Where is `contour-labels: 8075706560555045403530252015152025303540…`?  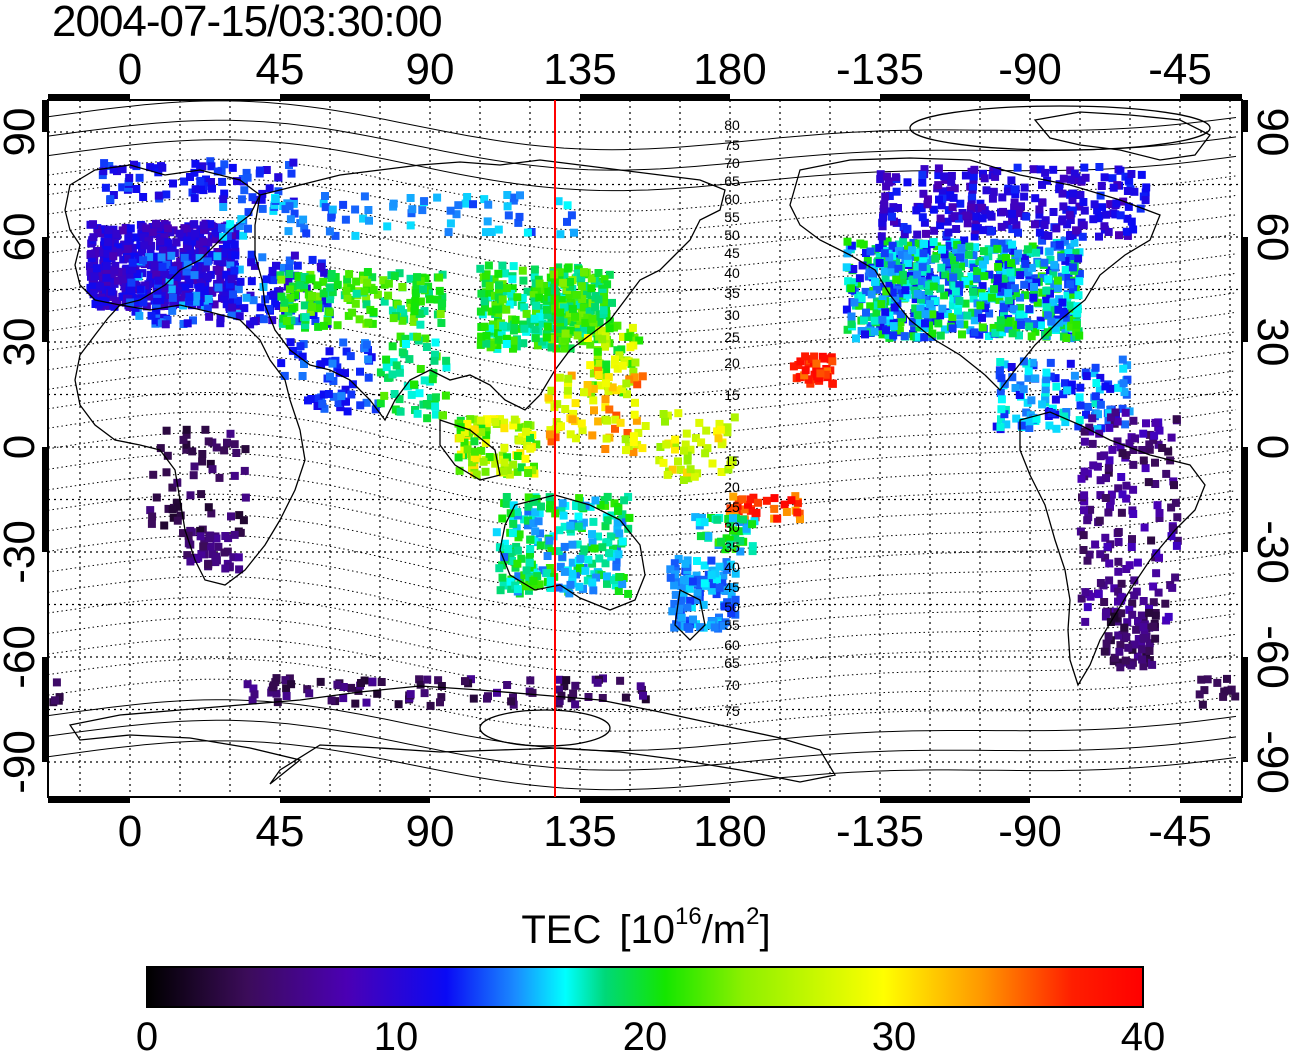 contour-labels: 8075706560555045403530252015152025303540… is located at coordinates (732, 418).